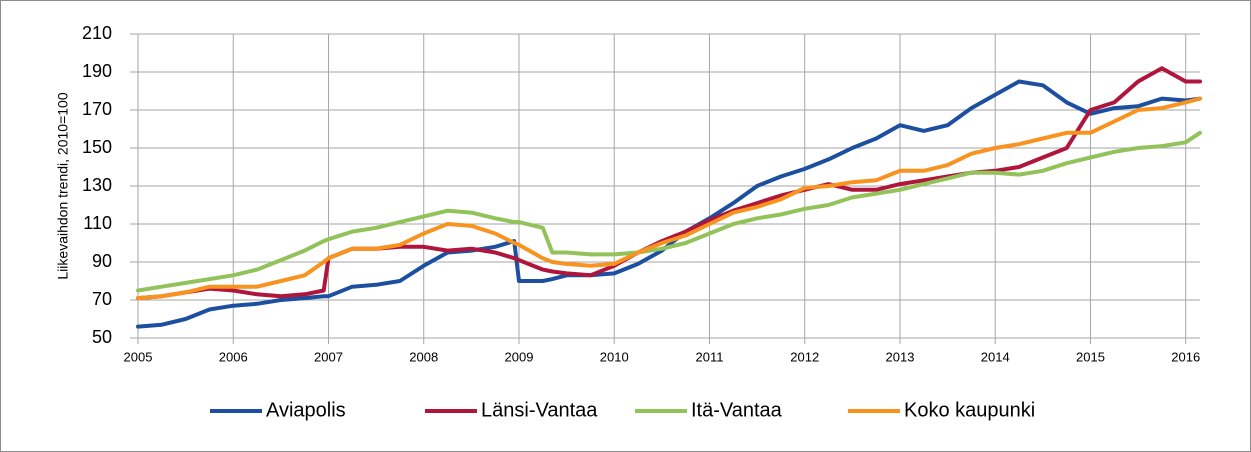 The width and height of the screenshot is (1251, 452). Describe the element at coordinates (97, 109) in the screenshot. I see `y-tick-label: 170` at that location.